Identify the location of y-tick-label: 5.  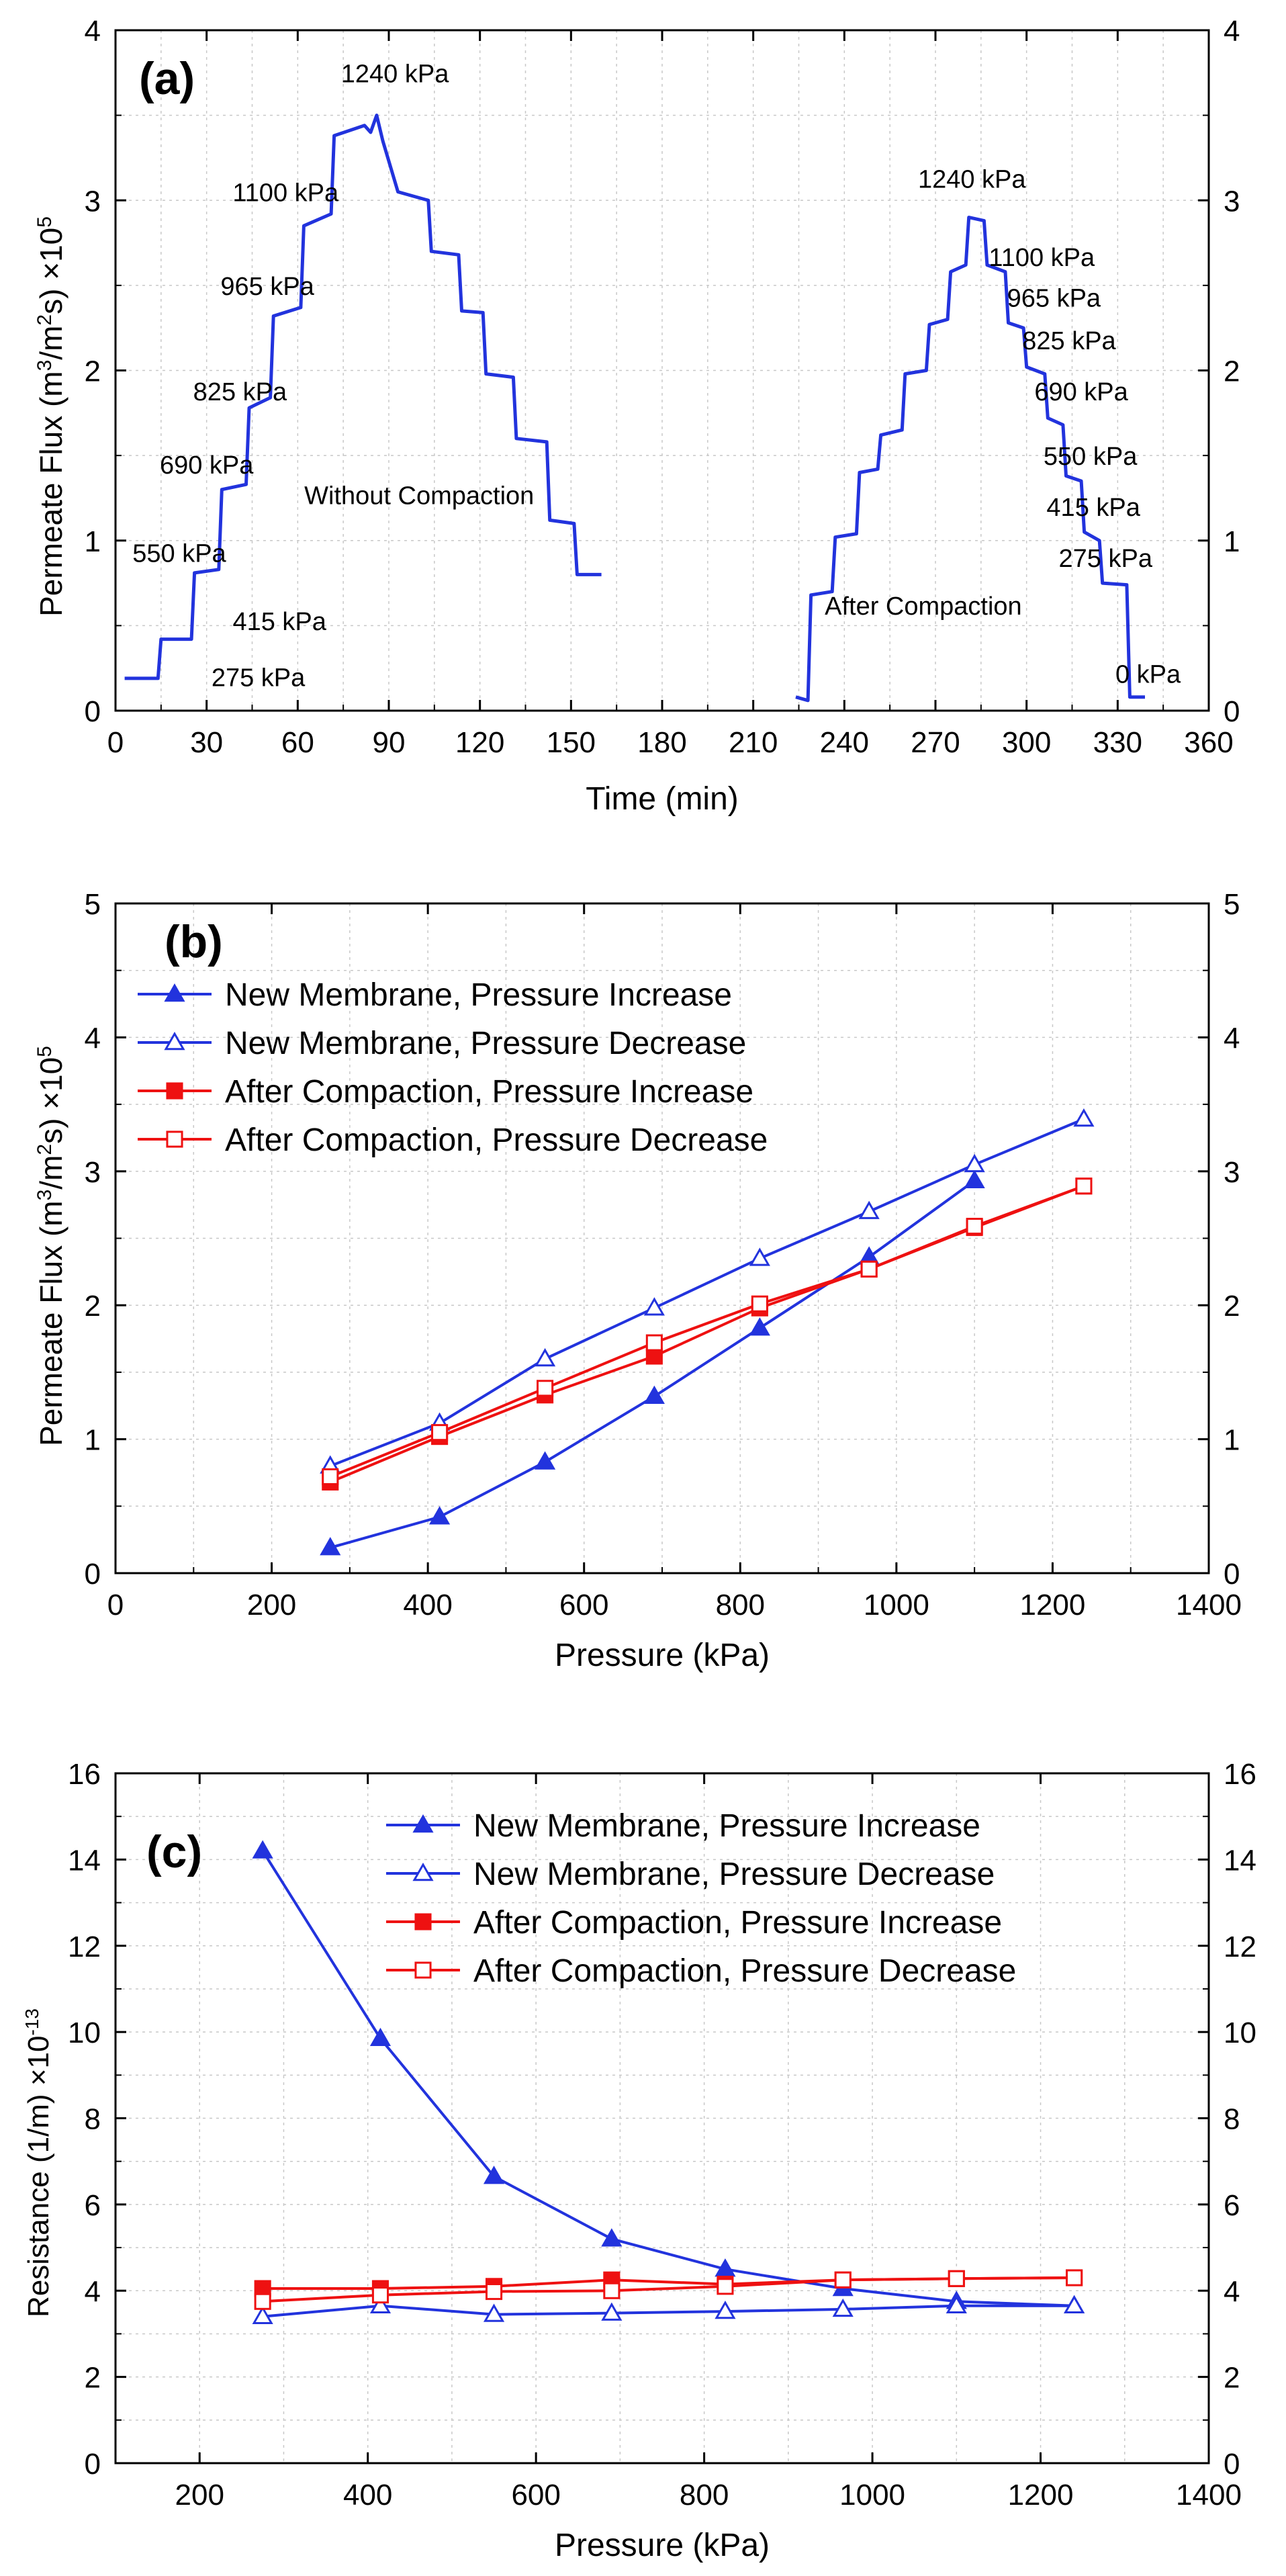
(93, 905).